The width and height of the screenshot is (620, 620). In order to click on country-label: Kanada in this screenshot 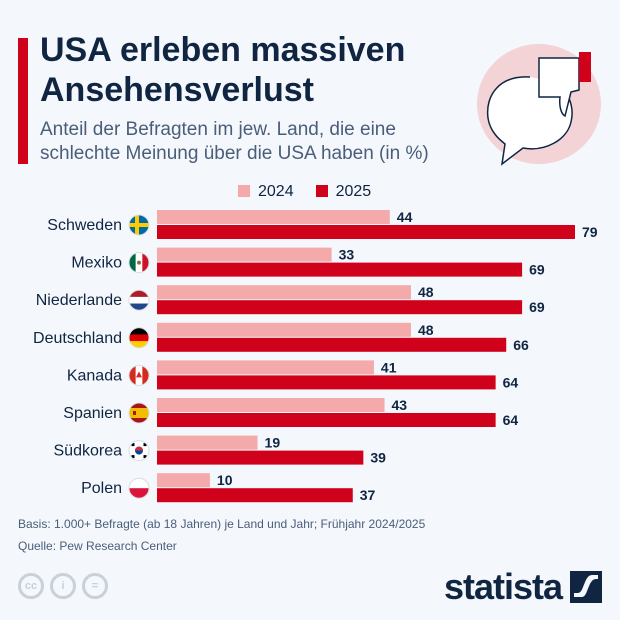, I will do `click(94, 375)`.